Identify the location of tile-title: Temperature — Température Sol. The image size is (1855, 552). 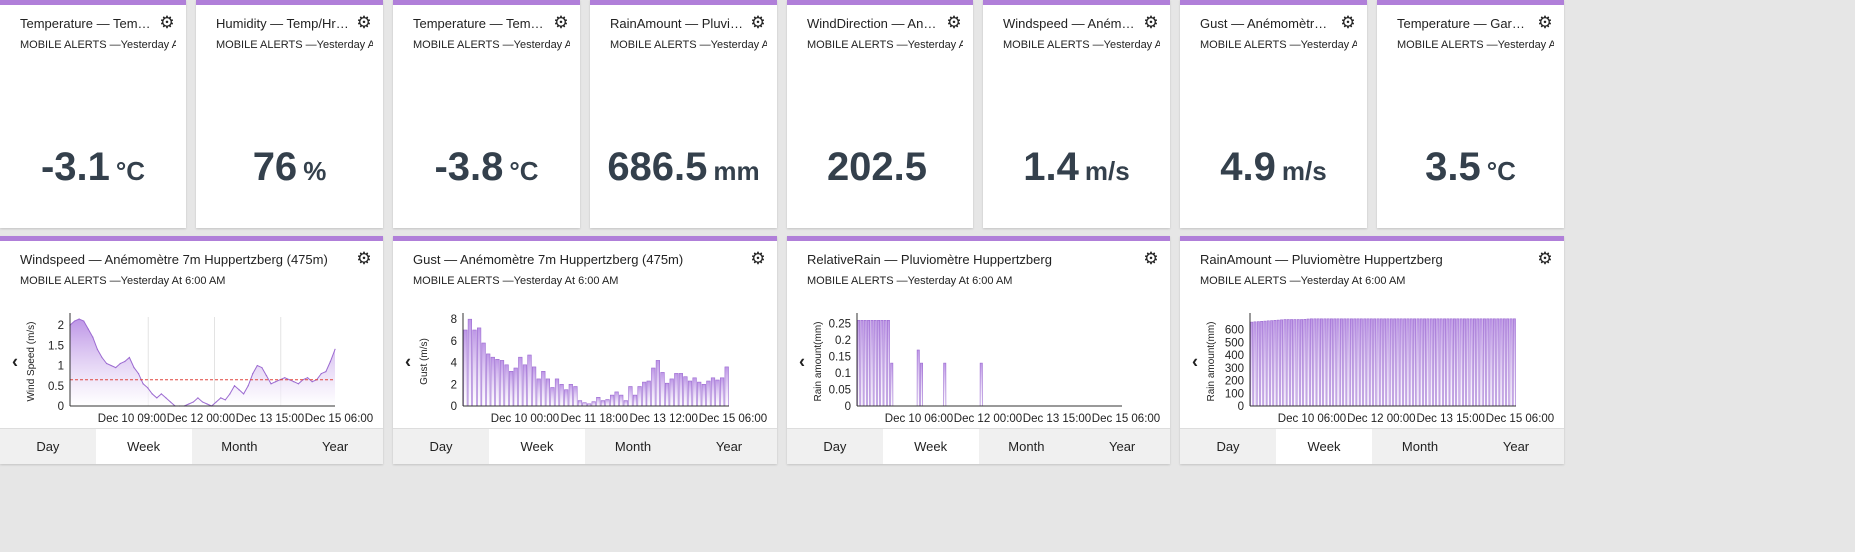
(479, 23).